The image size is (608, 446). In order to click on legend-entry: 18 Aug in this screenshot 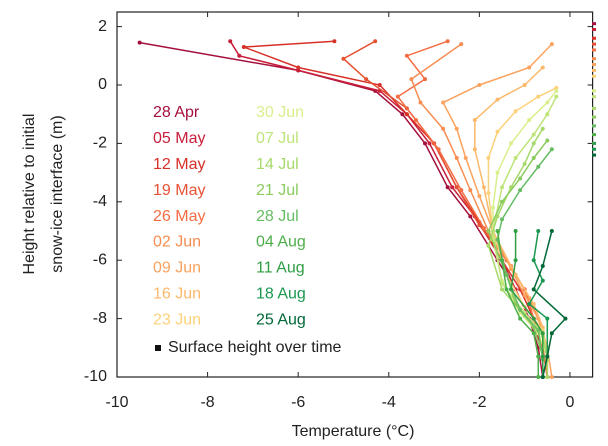, I will do `click(281, 294)`.